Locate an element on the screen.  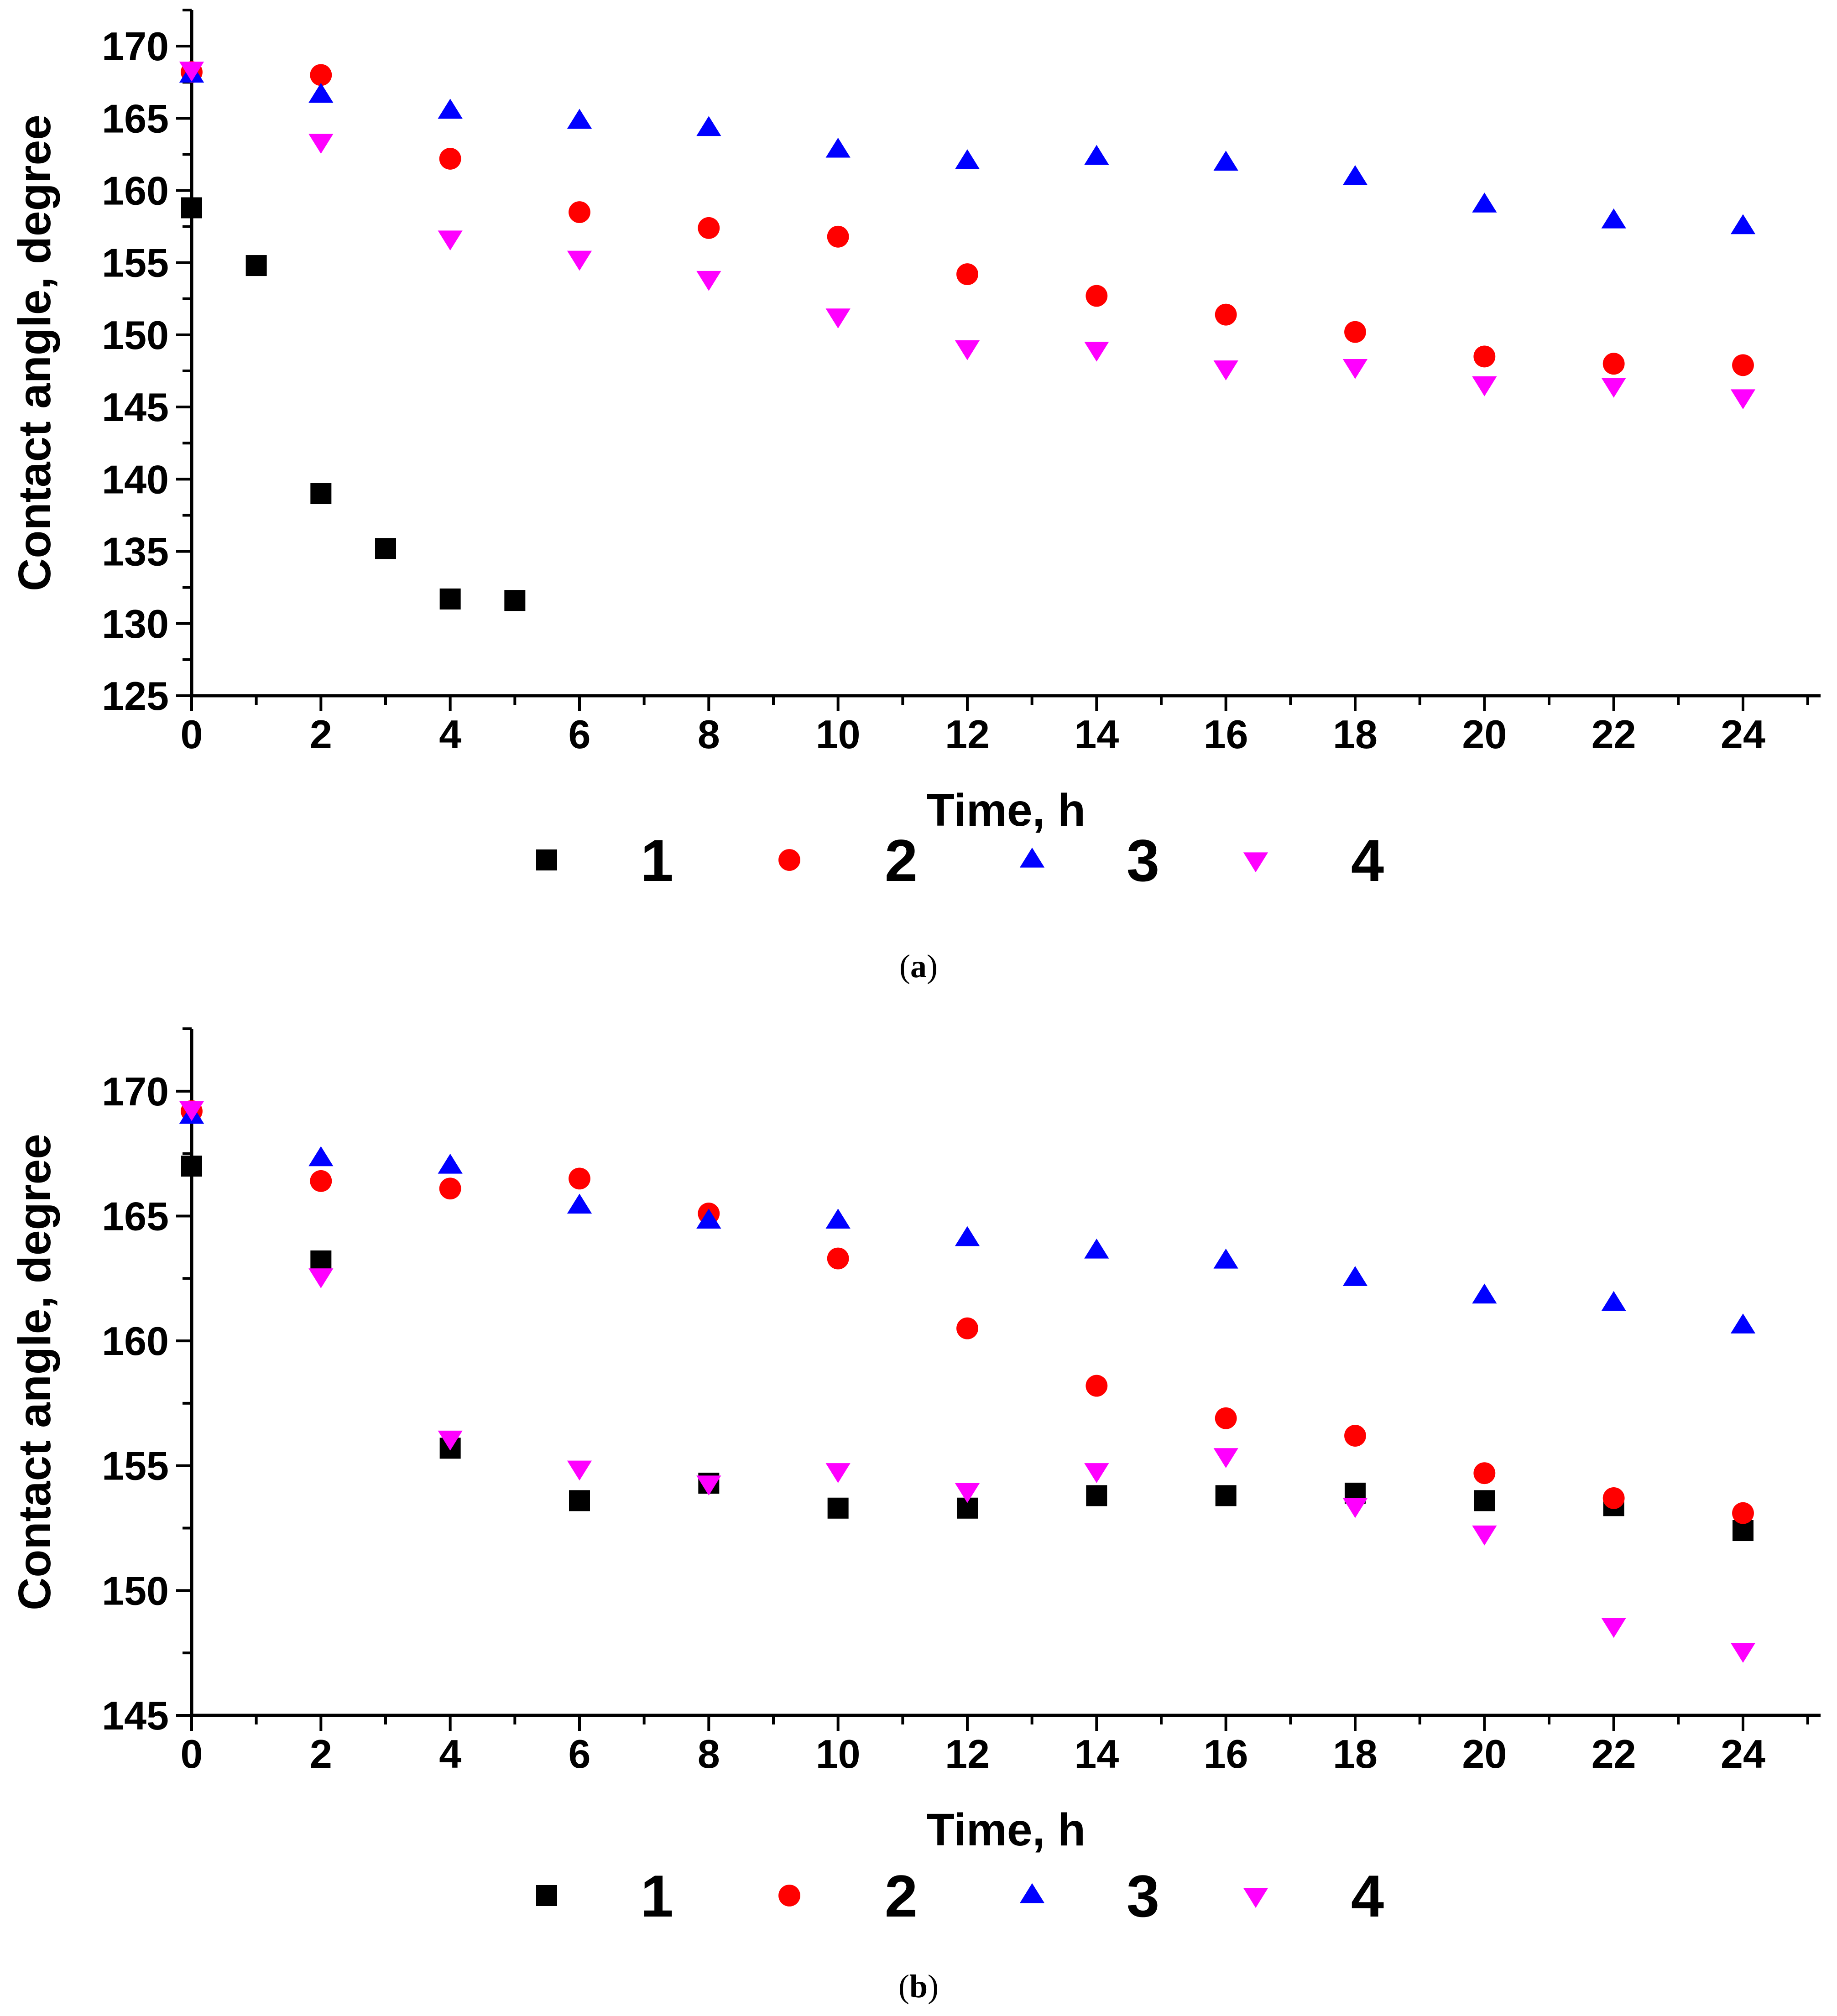
x-tick-label: 12 is located at coordinates (967, 1753).